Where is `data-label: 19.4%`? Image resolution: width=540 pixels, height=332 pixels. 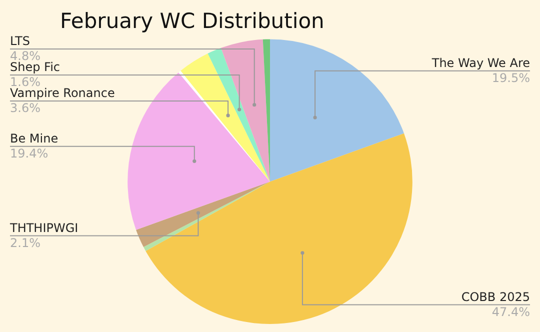
data-label: 19.4% is located at coordinates (29, 153).